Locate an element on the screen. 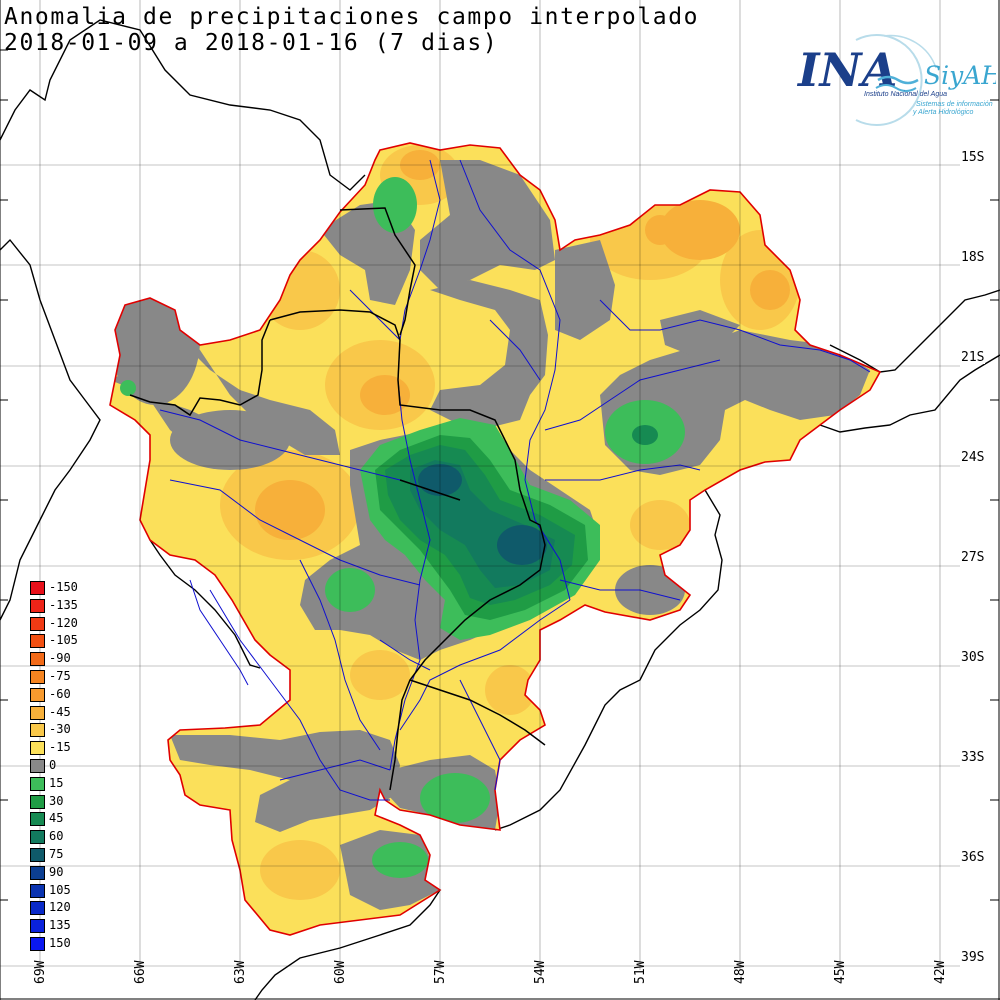 The height and width of the screenshot is (1000, 1000). legend-label: 150 is located at coordinates (60, 942).